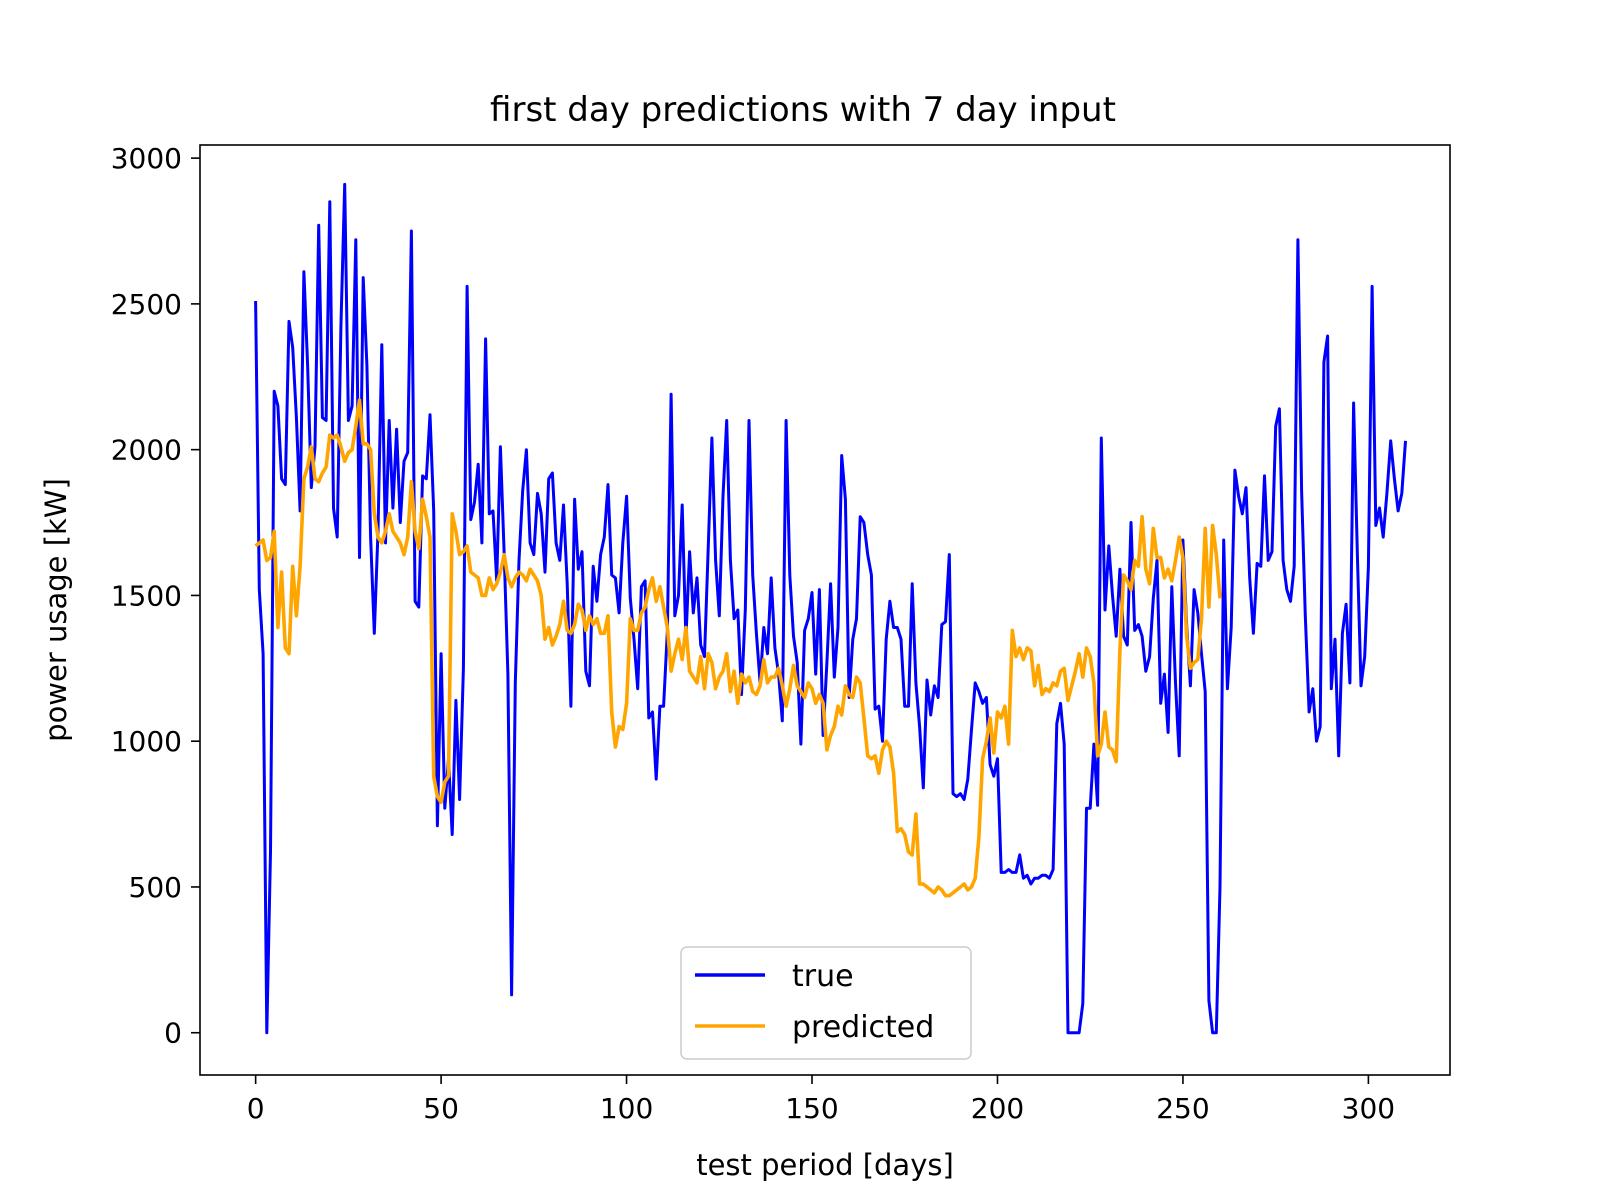  What do you see at coordinates (826, 1003) in the screenshot?
I see `legend: true predicted` at bounding box center [826, 1003].